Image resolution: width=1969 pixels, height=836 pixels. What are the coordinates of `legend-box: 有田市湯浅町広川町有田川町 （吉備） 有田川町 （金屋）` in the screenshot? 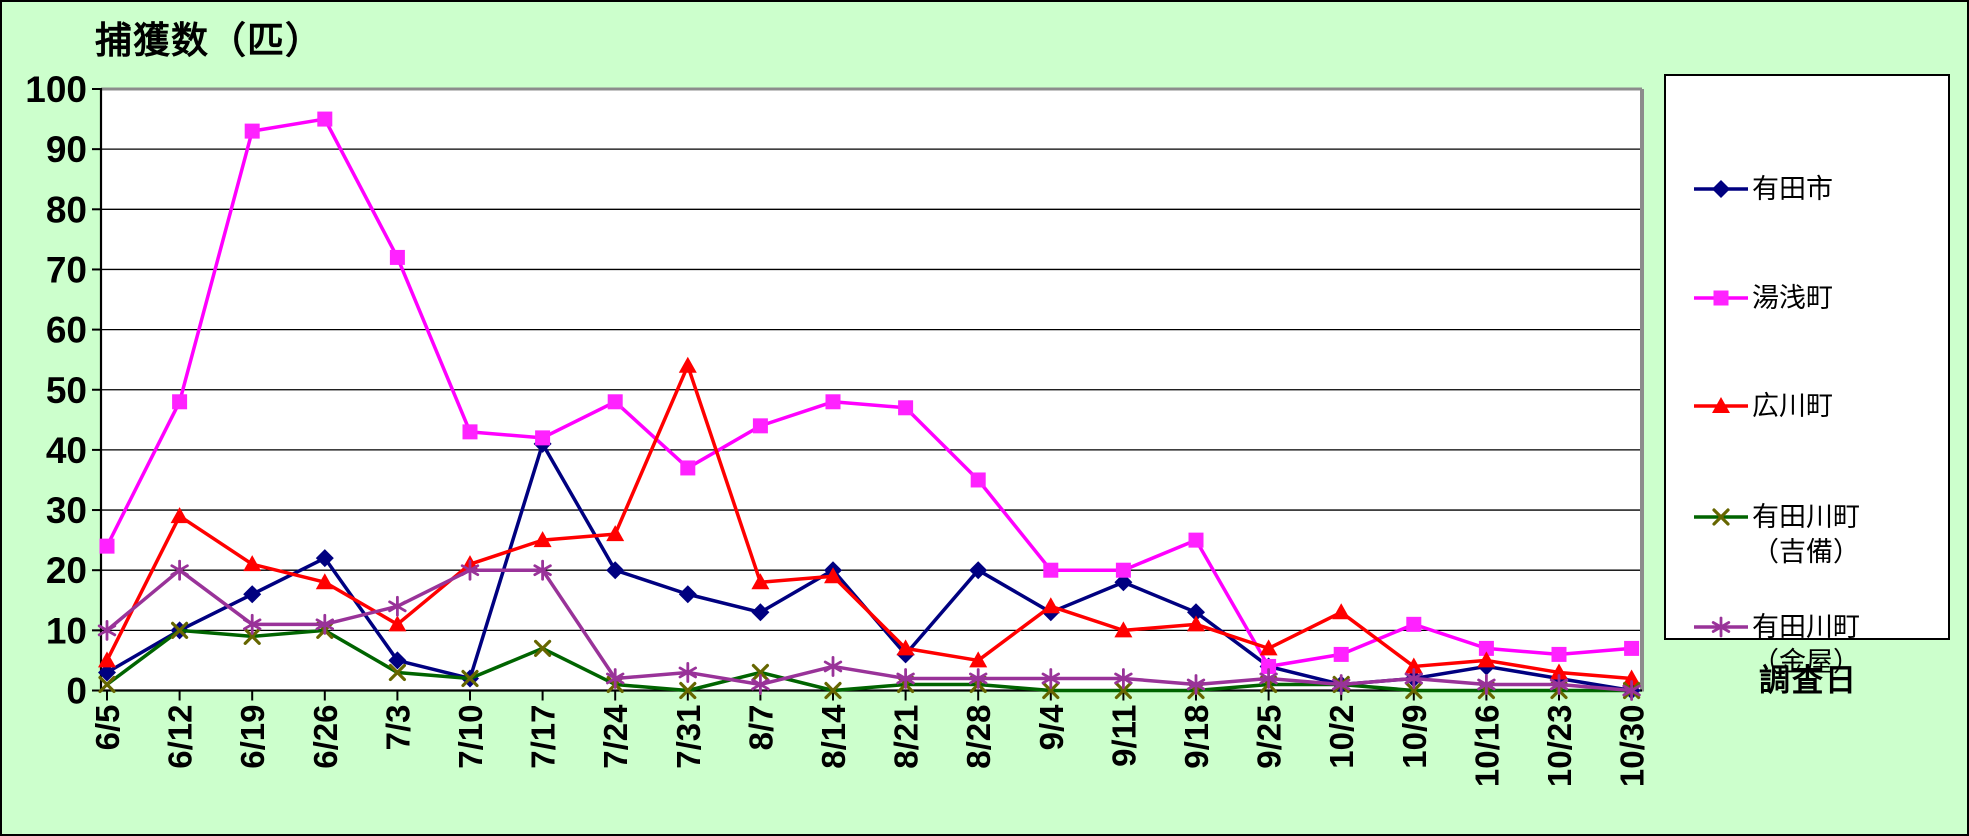 It's located at (1807, 375).